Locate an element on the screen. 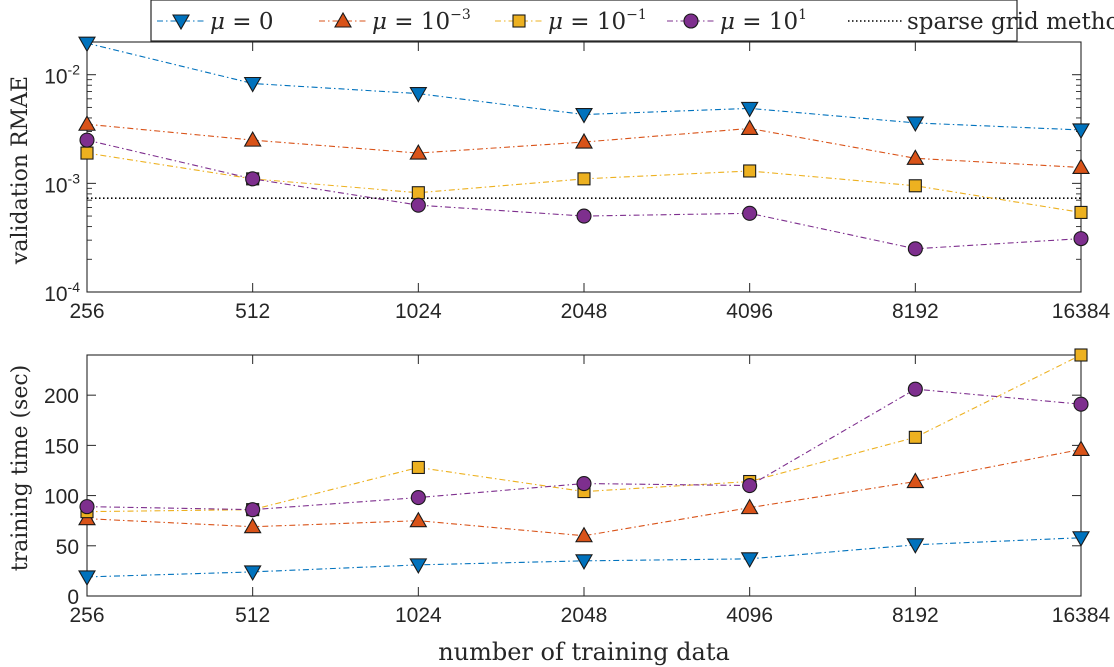 The image size is (1114, 667). legend-entry-mu0: μ = 0 is located at coordinates (215, 22).